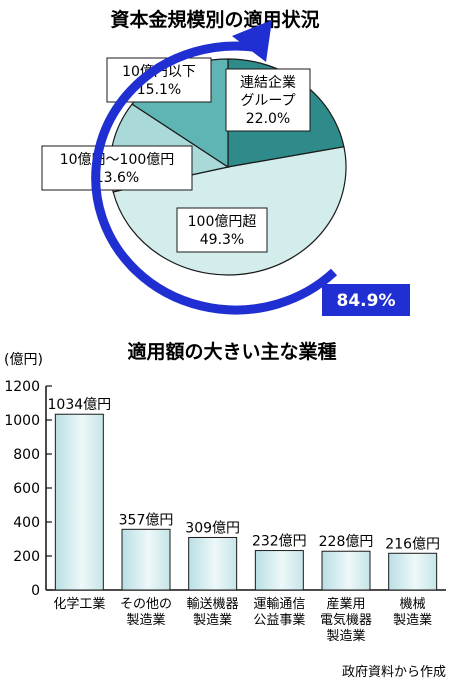  I want to click on bar-value-label: 357億円, so click(146, 520).